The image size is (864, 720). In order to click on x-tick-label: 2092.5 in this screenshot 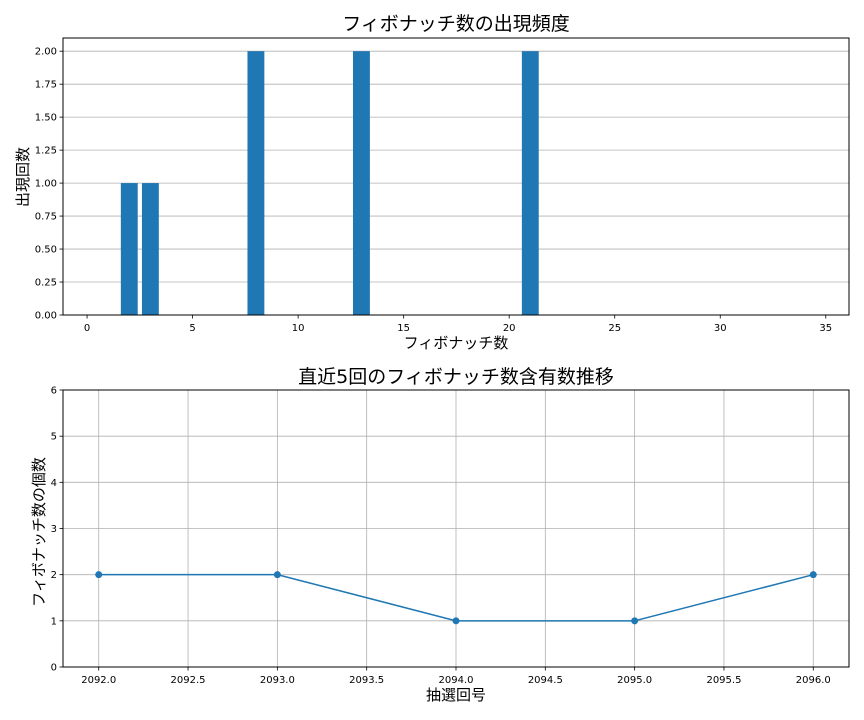, I will do `click(188, 680)`.